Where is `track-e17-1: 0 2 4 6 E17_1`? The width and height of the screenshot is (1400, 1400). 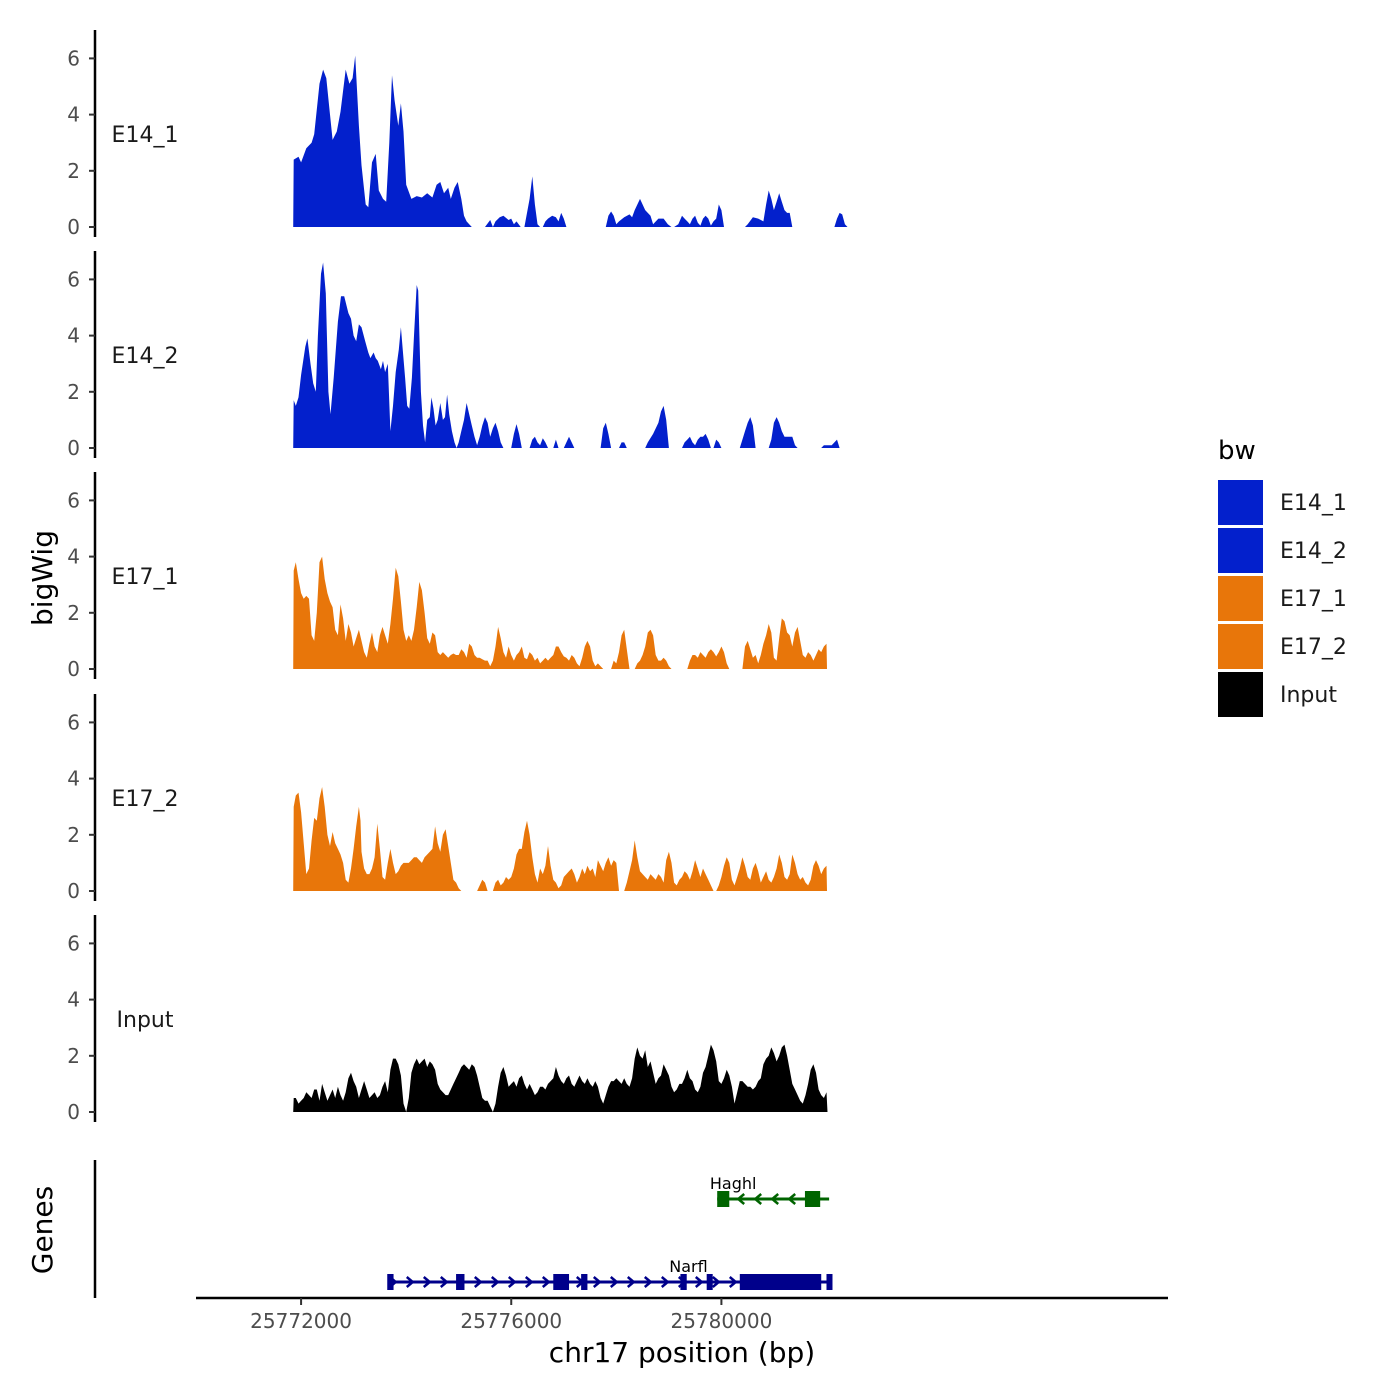
track-e17-1: 0 2 4 6 E17_1 is located at coordinates (447, 576).